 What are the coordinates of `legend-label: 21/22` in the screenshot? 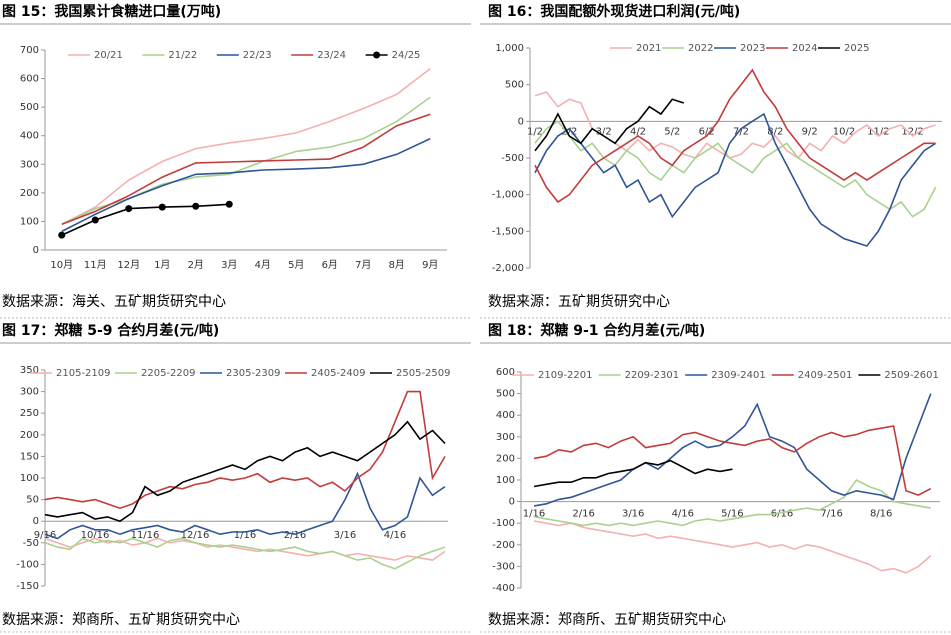 It's located at (182, 55).